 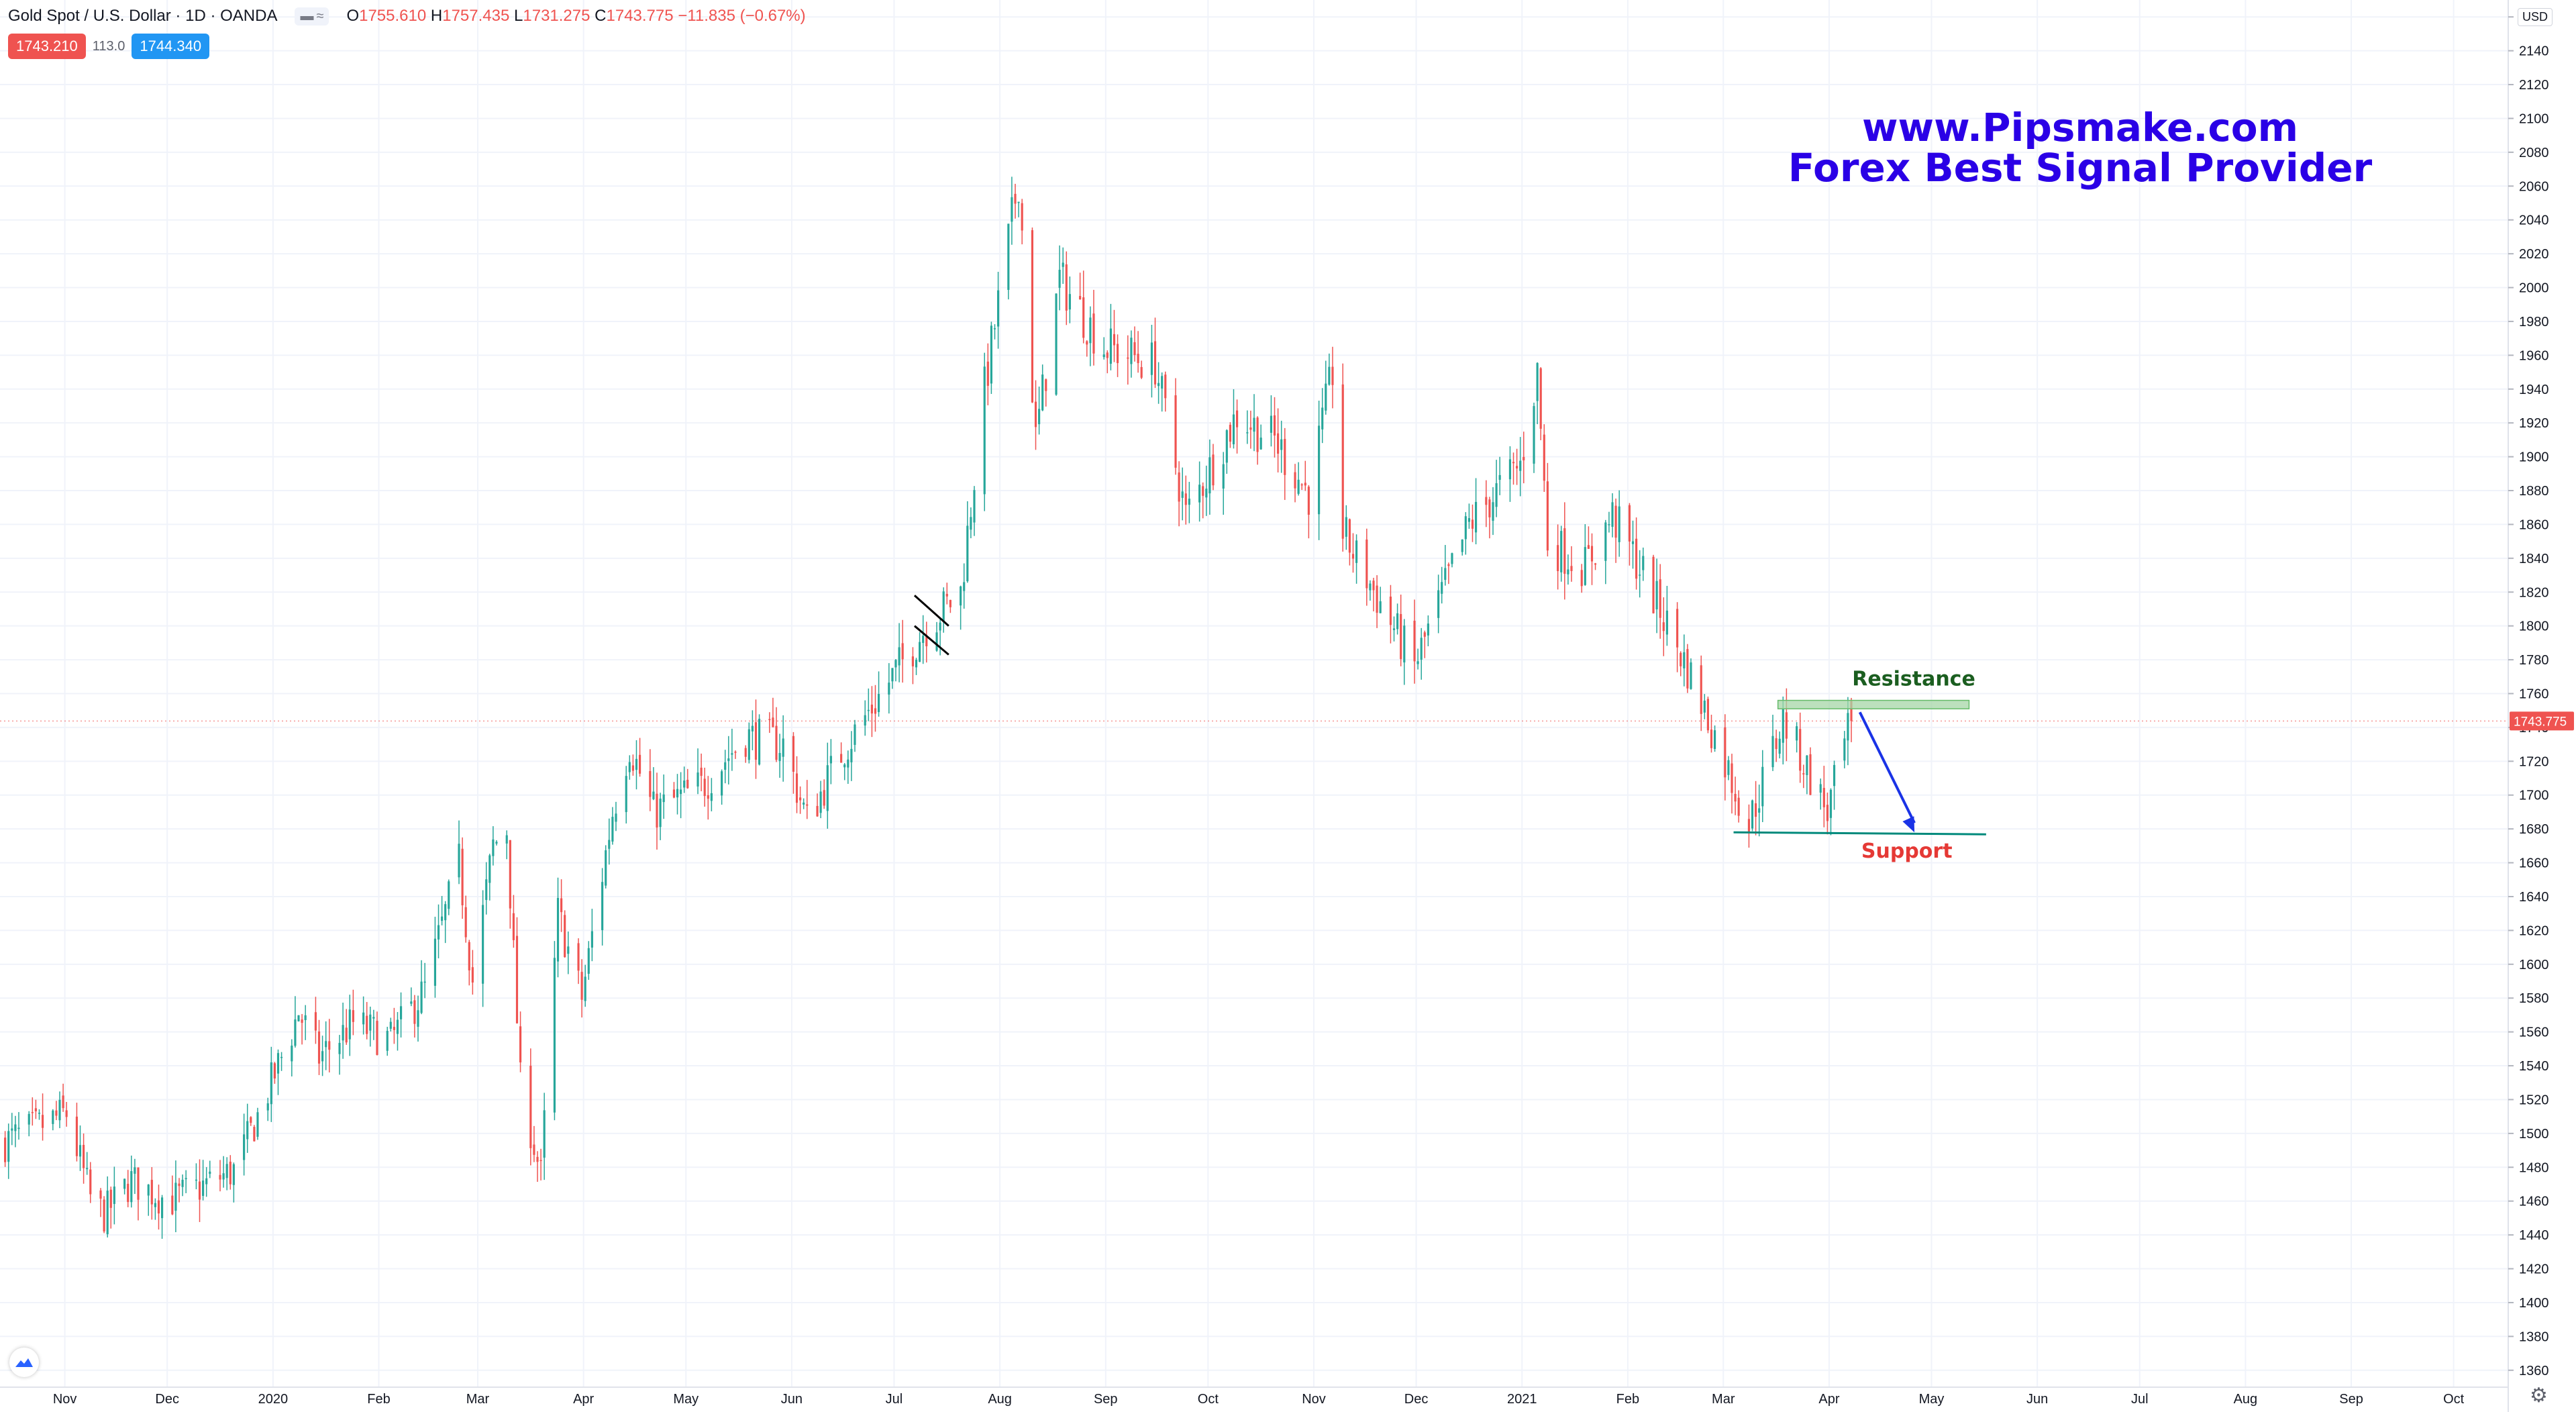 What do you see at coordinates (378, 1400) in the screenshot?
I see `time-tick-label: Feb` at bounding box center [378, 1400].